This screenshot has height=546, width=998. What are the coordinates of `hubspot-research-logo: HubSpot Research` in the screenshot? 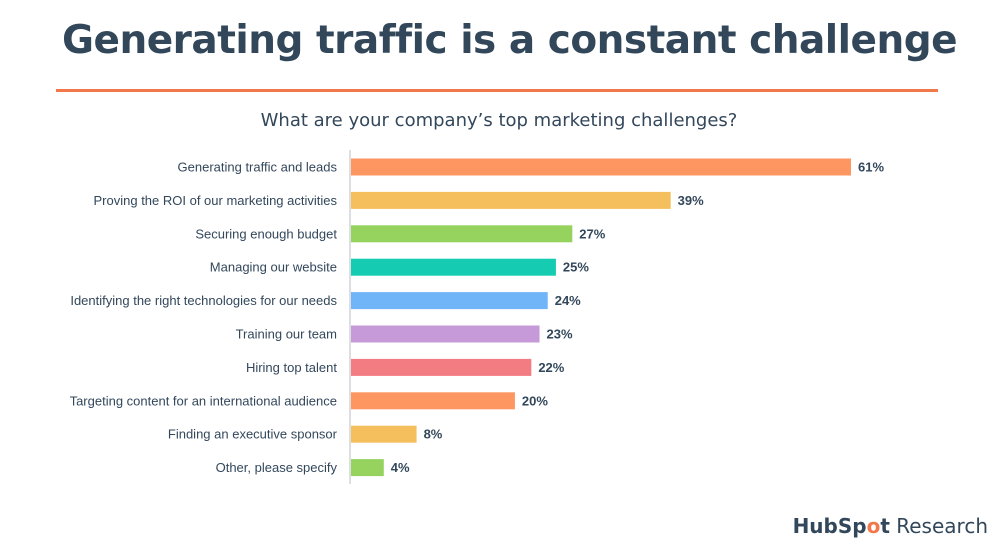 It's located at (890, 526).